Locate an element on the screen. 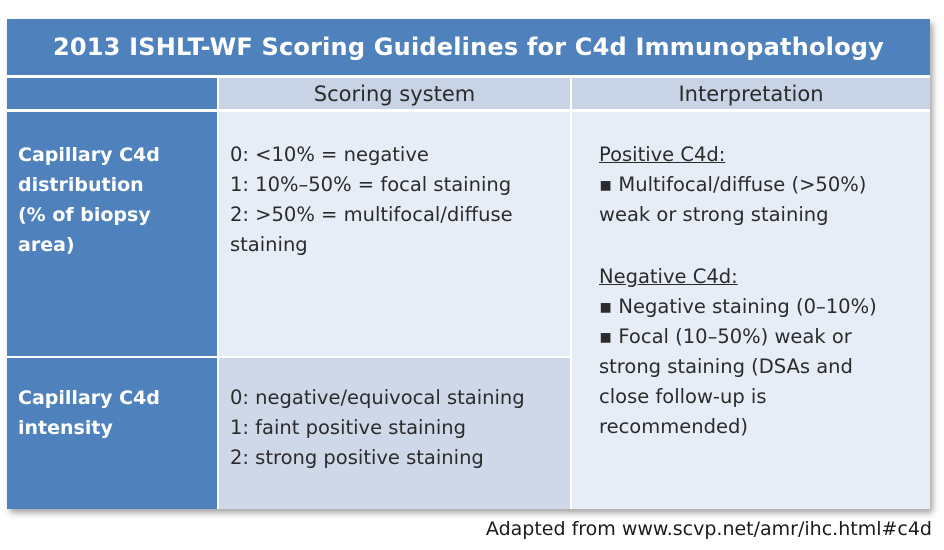  spacer is located at coordinates (764, 246).